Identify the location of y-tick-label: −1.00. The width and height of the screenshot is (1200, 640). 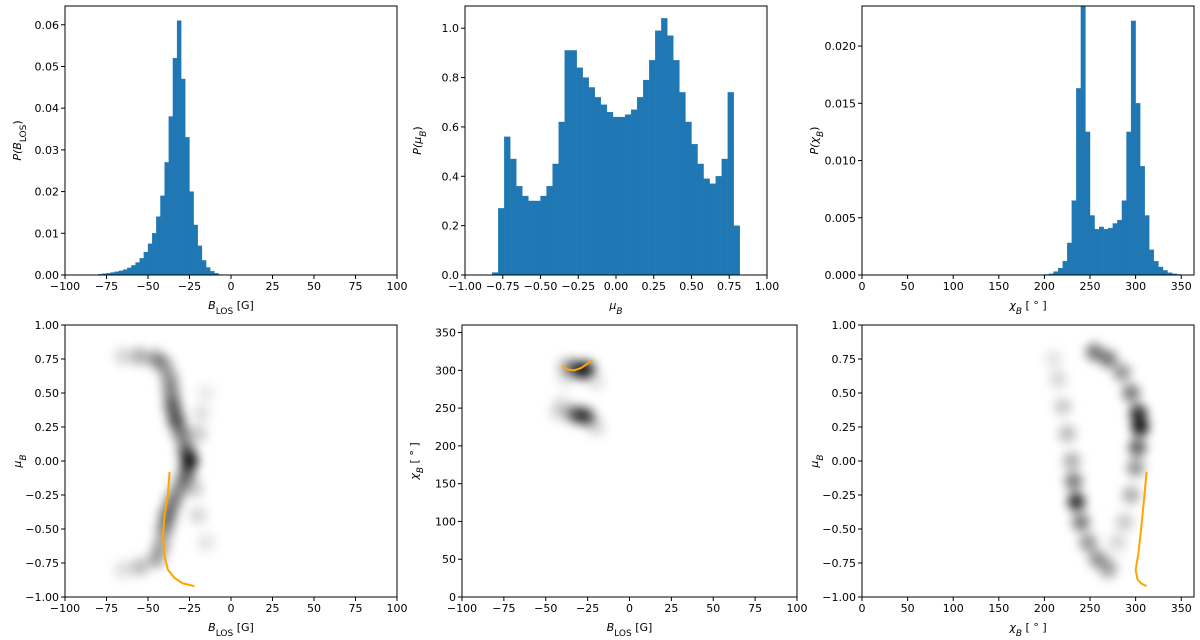
(42, 597).